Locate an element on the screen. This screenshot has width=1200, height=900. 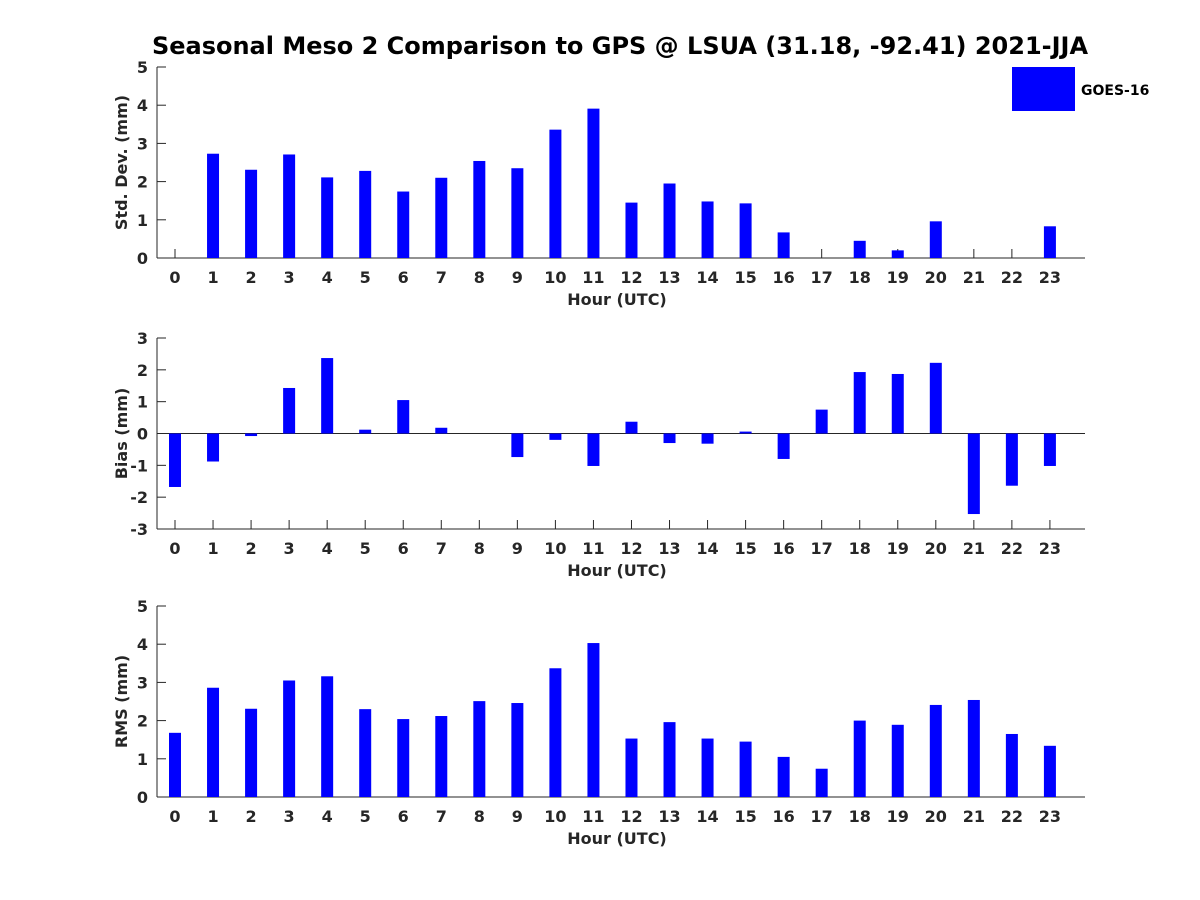
stddev-y-tick-label: 5 is located at coordinates (142, 67).